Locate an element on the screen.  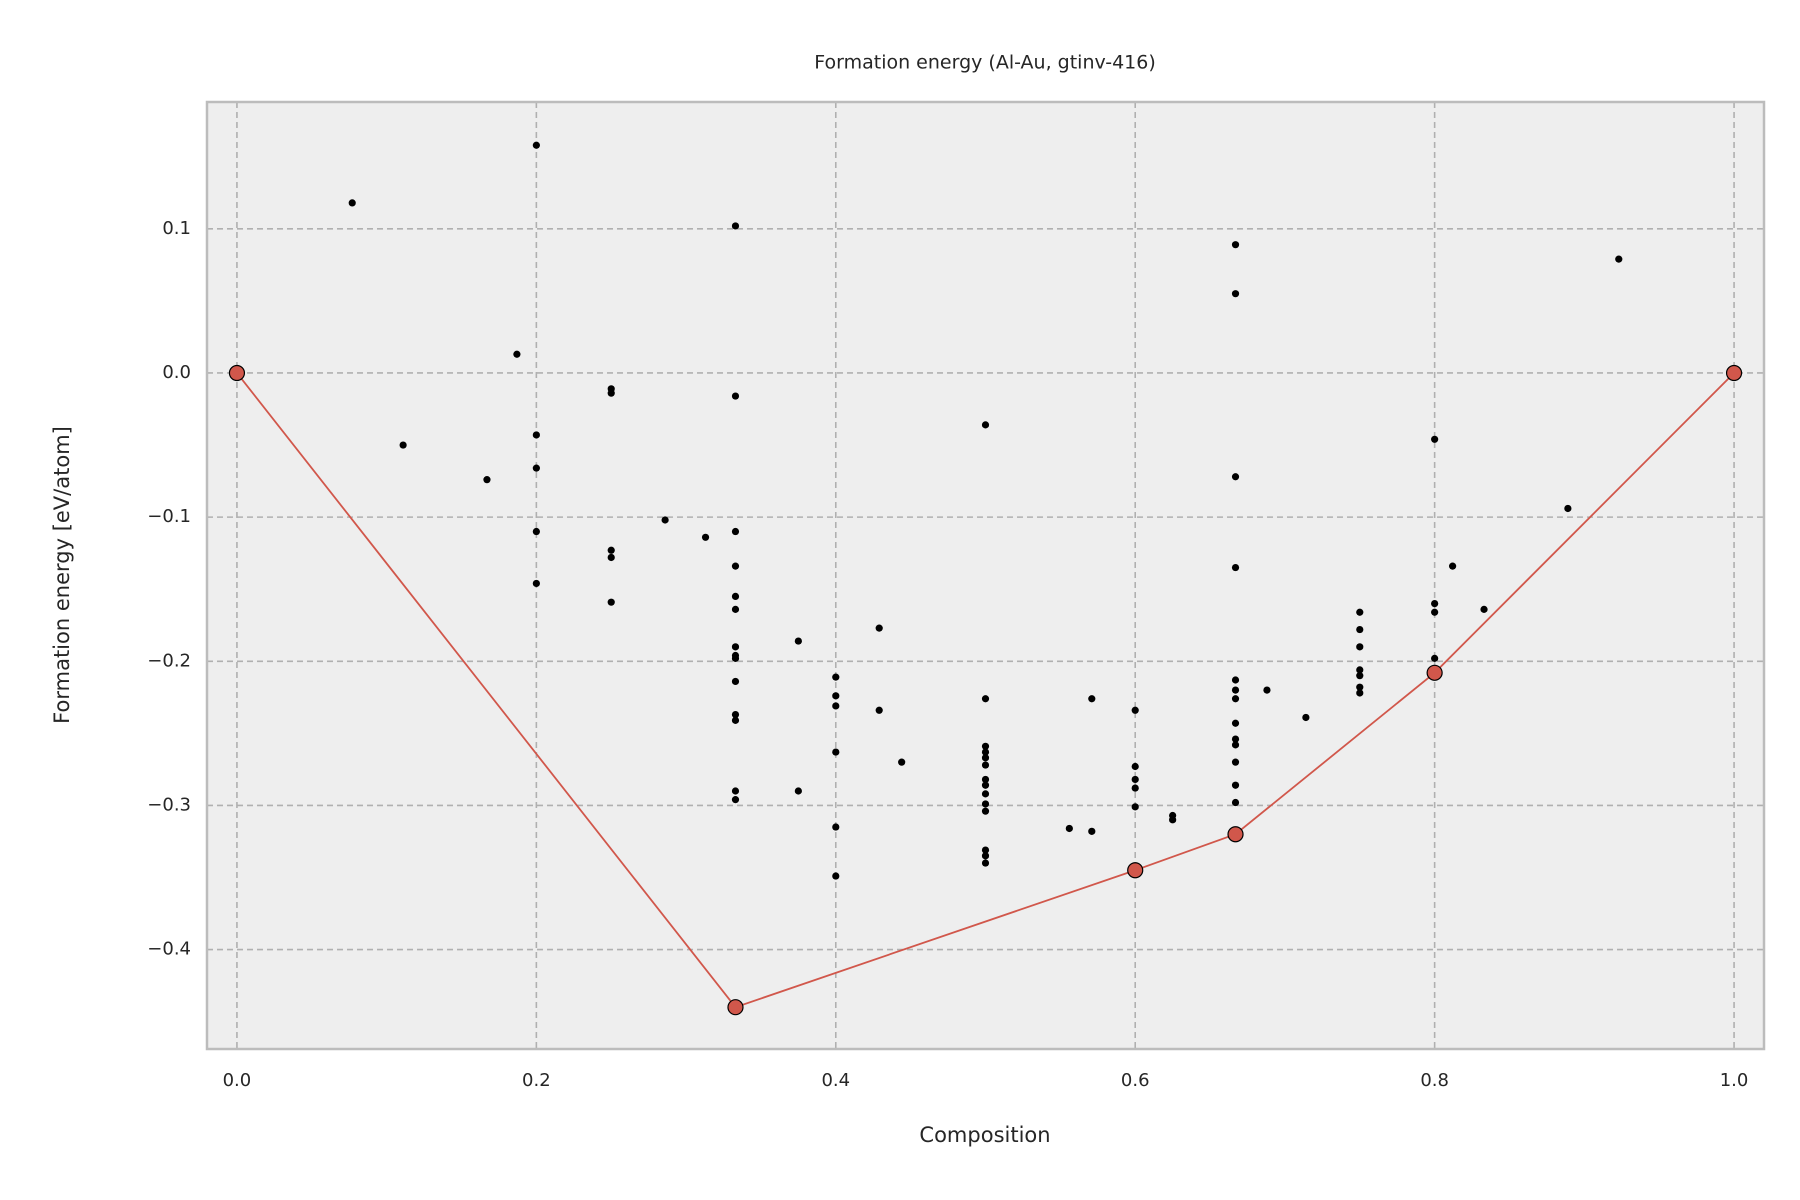
y-tick-label: −0.4 is located at coordinates (169, 949).